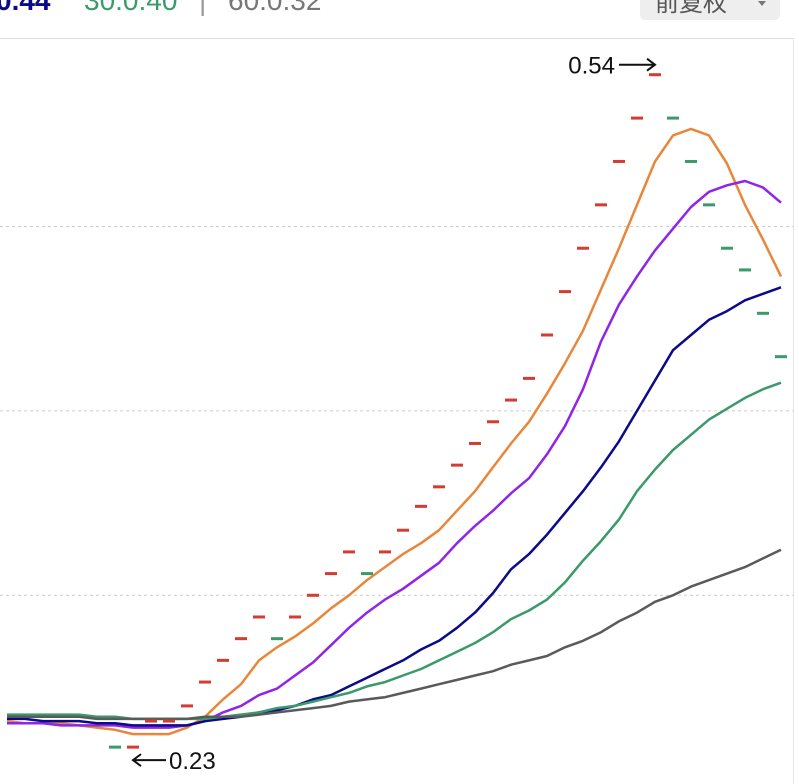 The image size is (799, 784). I want to click on annotation-low: 0.23, so click(192, 761).